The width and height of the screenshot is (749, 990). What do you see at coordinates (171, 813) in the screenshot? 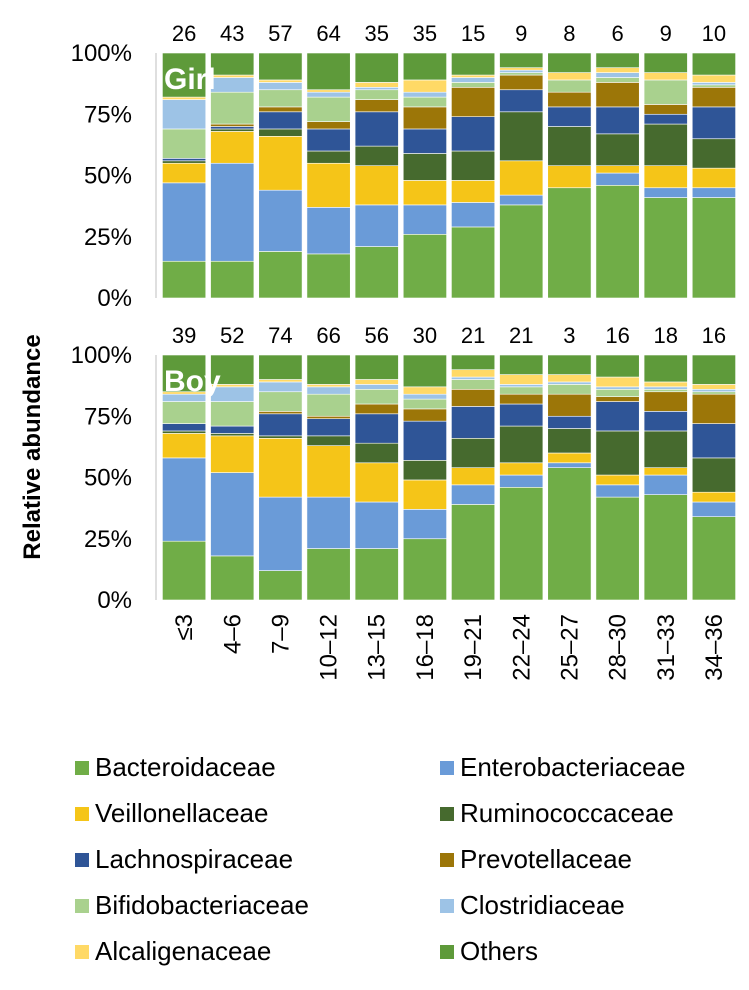
I see `legend-item: Veillonellaceae` at bounding box center [171, 813].